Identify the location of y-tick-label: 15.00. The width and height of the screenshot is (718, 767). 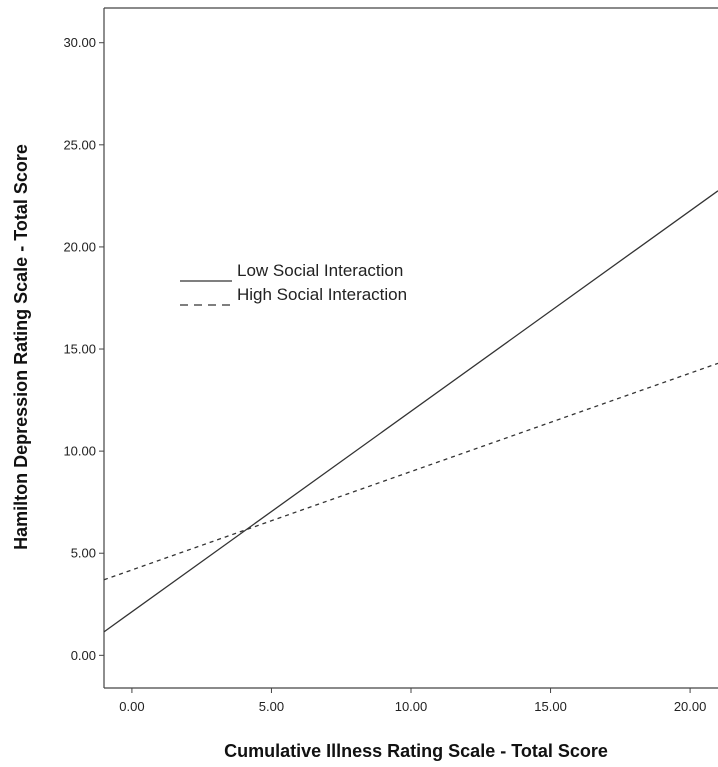
(79, 349).